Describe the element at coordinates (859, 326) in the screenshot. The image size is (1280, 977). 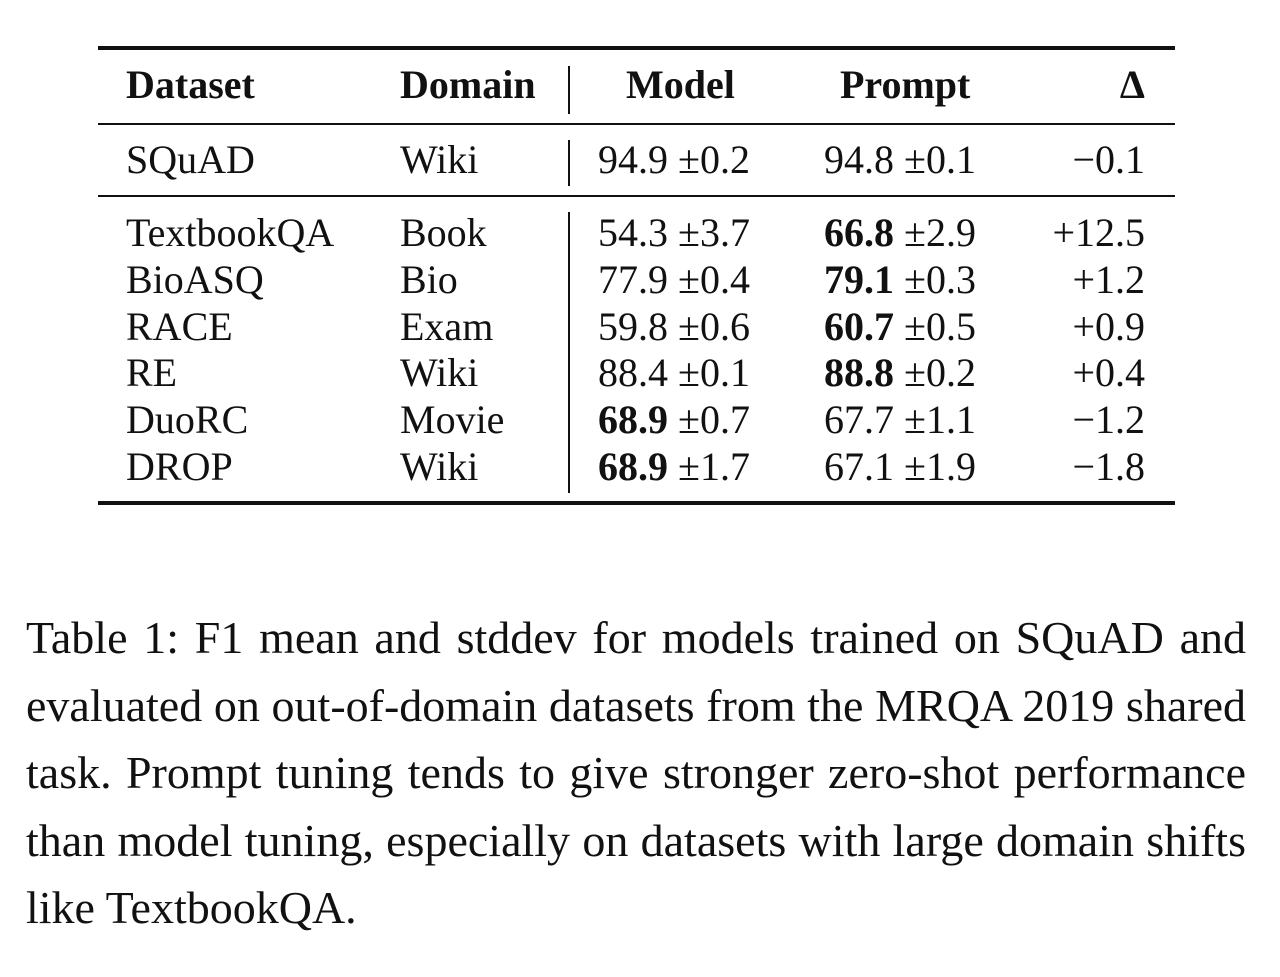
I see `prompt-mean: 60.7` at that location.